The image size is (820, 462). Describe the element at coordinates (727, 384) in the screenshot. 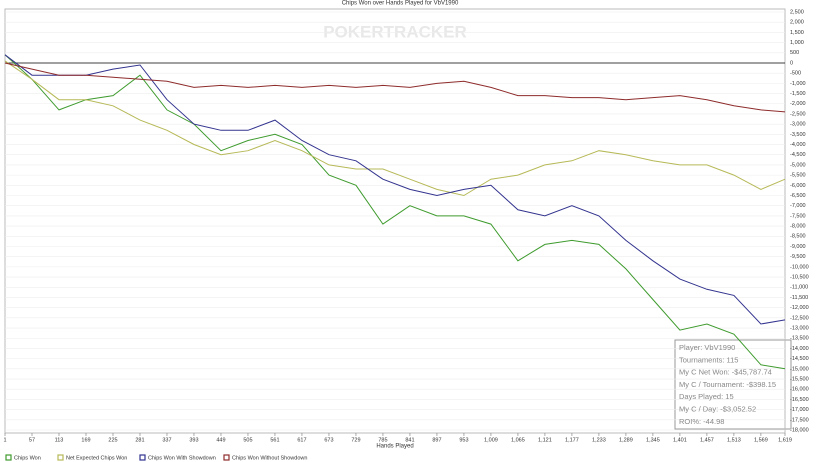

I see `info-line: My C / Tournament: -$398.15` at that location.